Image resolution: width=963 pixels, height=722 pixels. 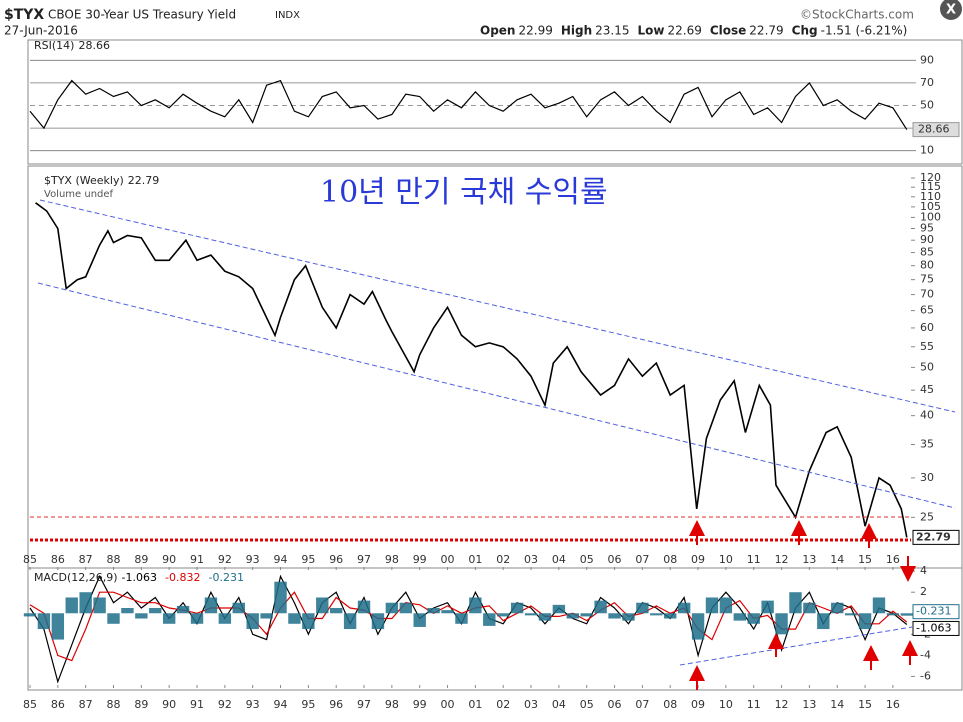 I want to click on x-tick-label: 95, so click(x=308, y=559).